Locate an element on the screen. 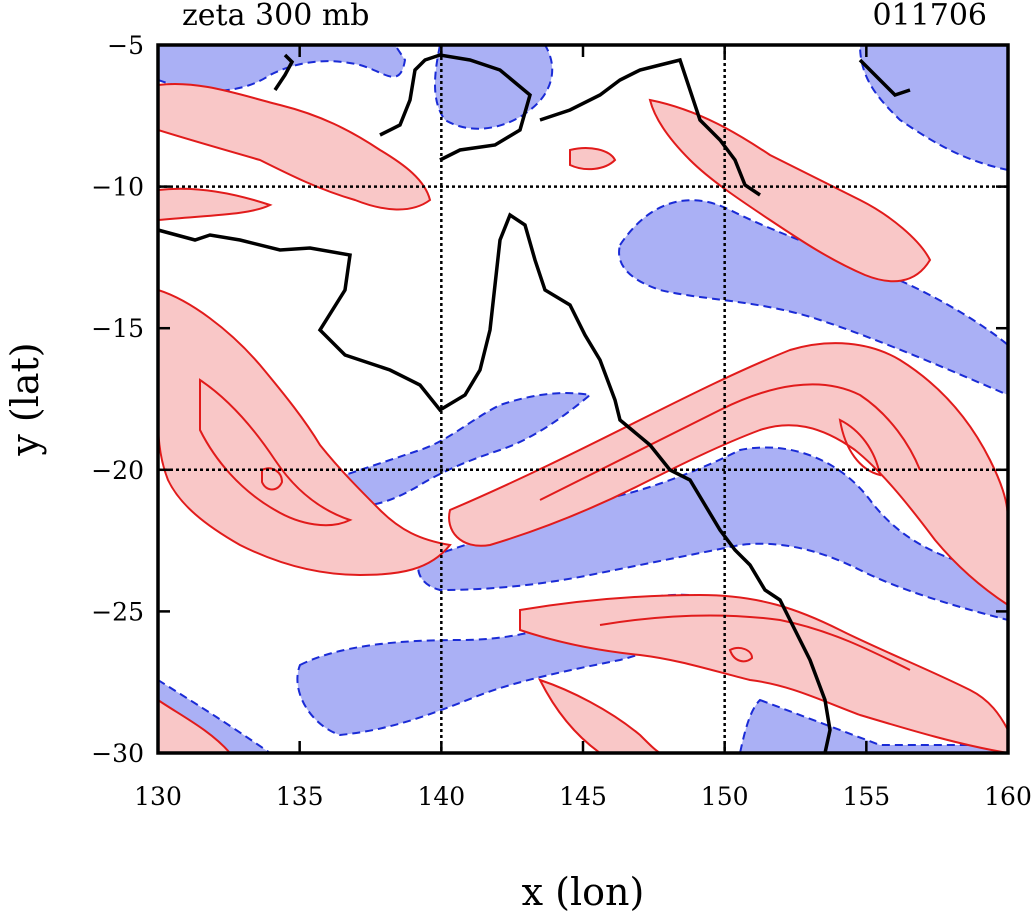 The image size is (1035, 913). coastline-island-ne is located at coordinates (884, 78).